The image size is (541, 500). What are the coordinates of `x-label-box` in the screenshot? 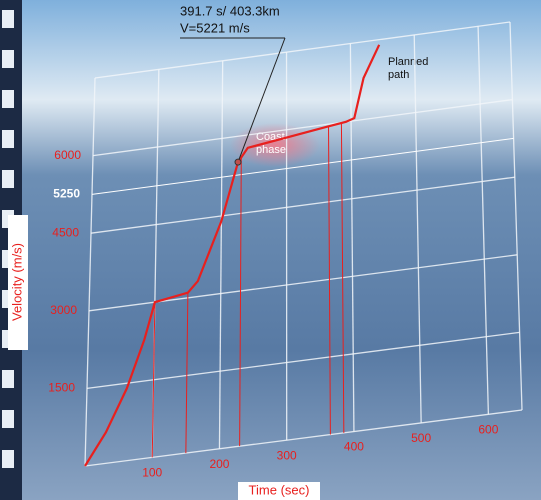 It's located at (279, 491).